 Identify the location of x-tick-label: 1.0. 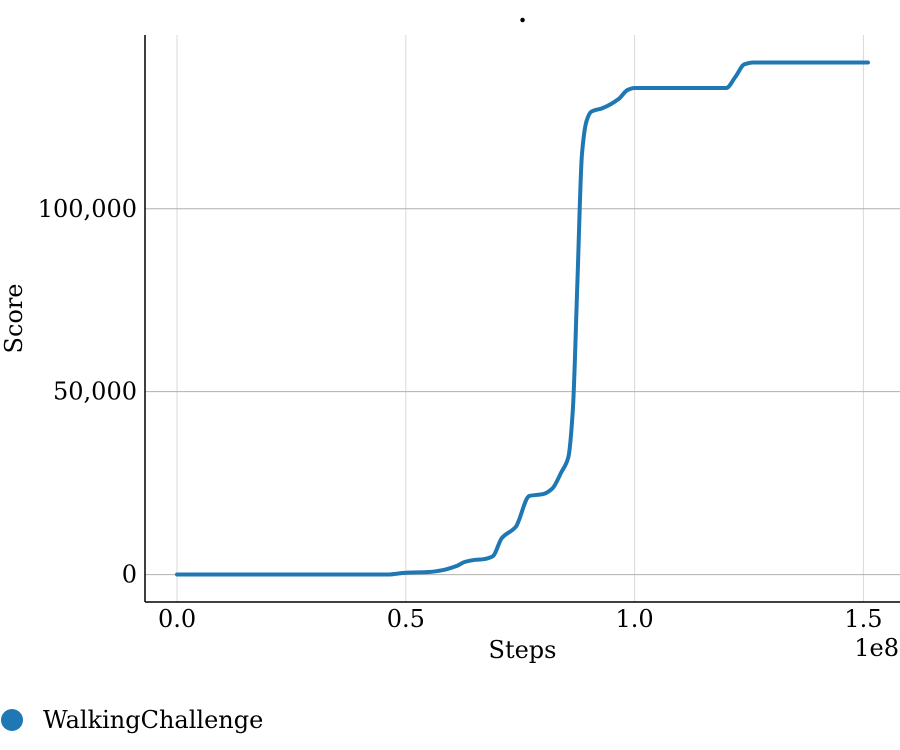
(635, 619).